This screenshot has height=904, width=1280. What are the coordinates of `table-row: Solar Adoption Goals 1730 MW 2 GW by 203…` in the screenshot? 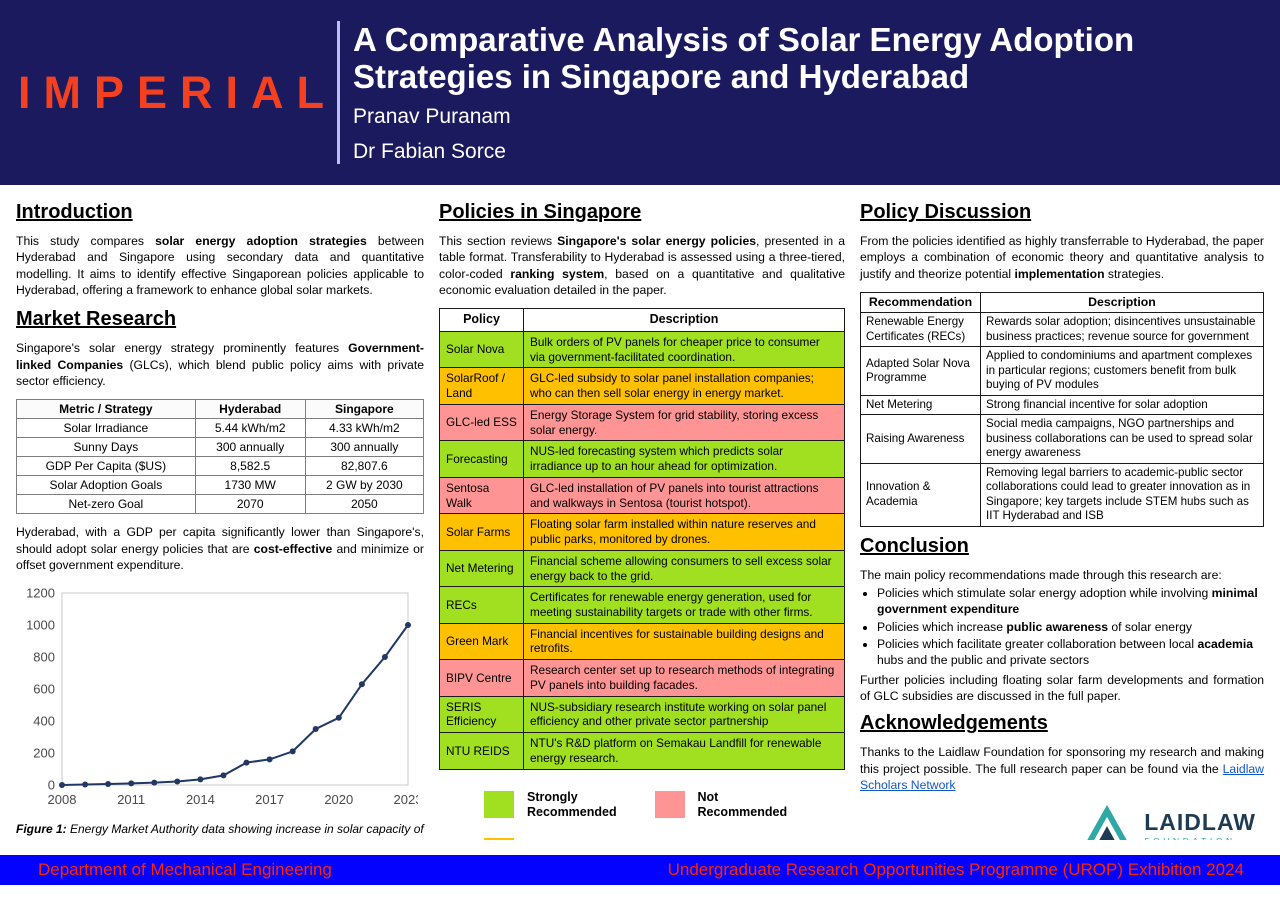 It's located at (220, 485).